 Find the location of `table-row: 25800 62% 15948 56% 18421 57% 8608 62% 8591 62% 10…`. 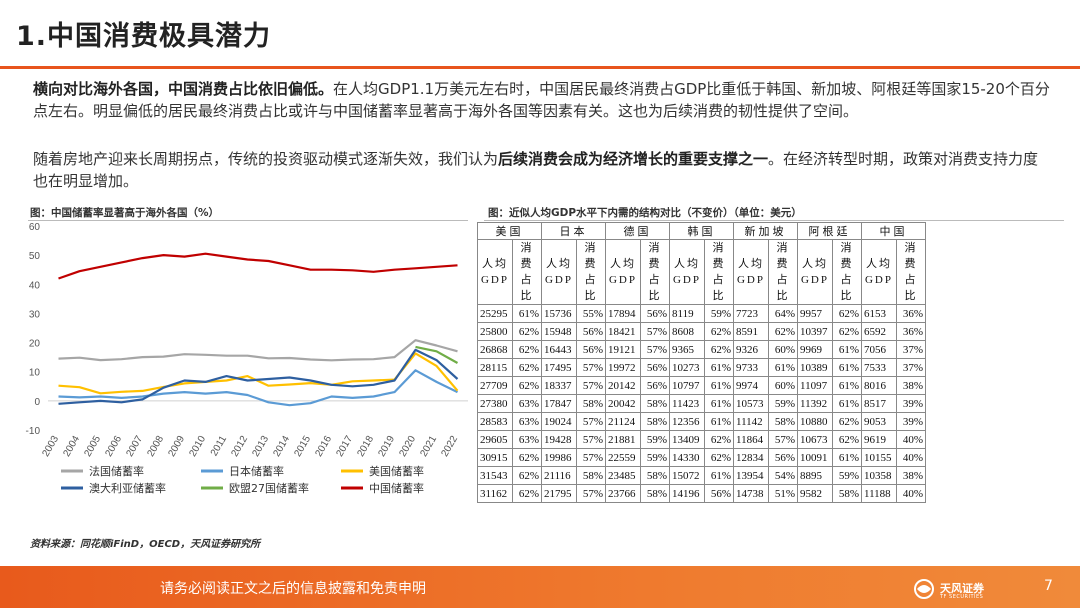

table-row: 25800 62% 15948 56% 18421 57% 8608 62% 8591 62% 10… is located at coordinates (701, 331).